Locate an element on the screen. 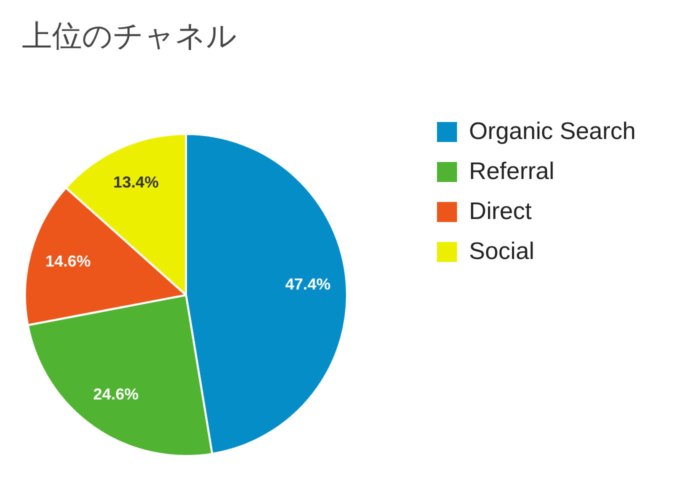 This screenshot has height=484, width=679. legend-label: Referral is located at coordinates (511, 172).